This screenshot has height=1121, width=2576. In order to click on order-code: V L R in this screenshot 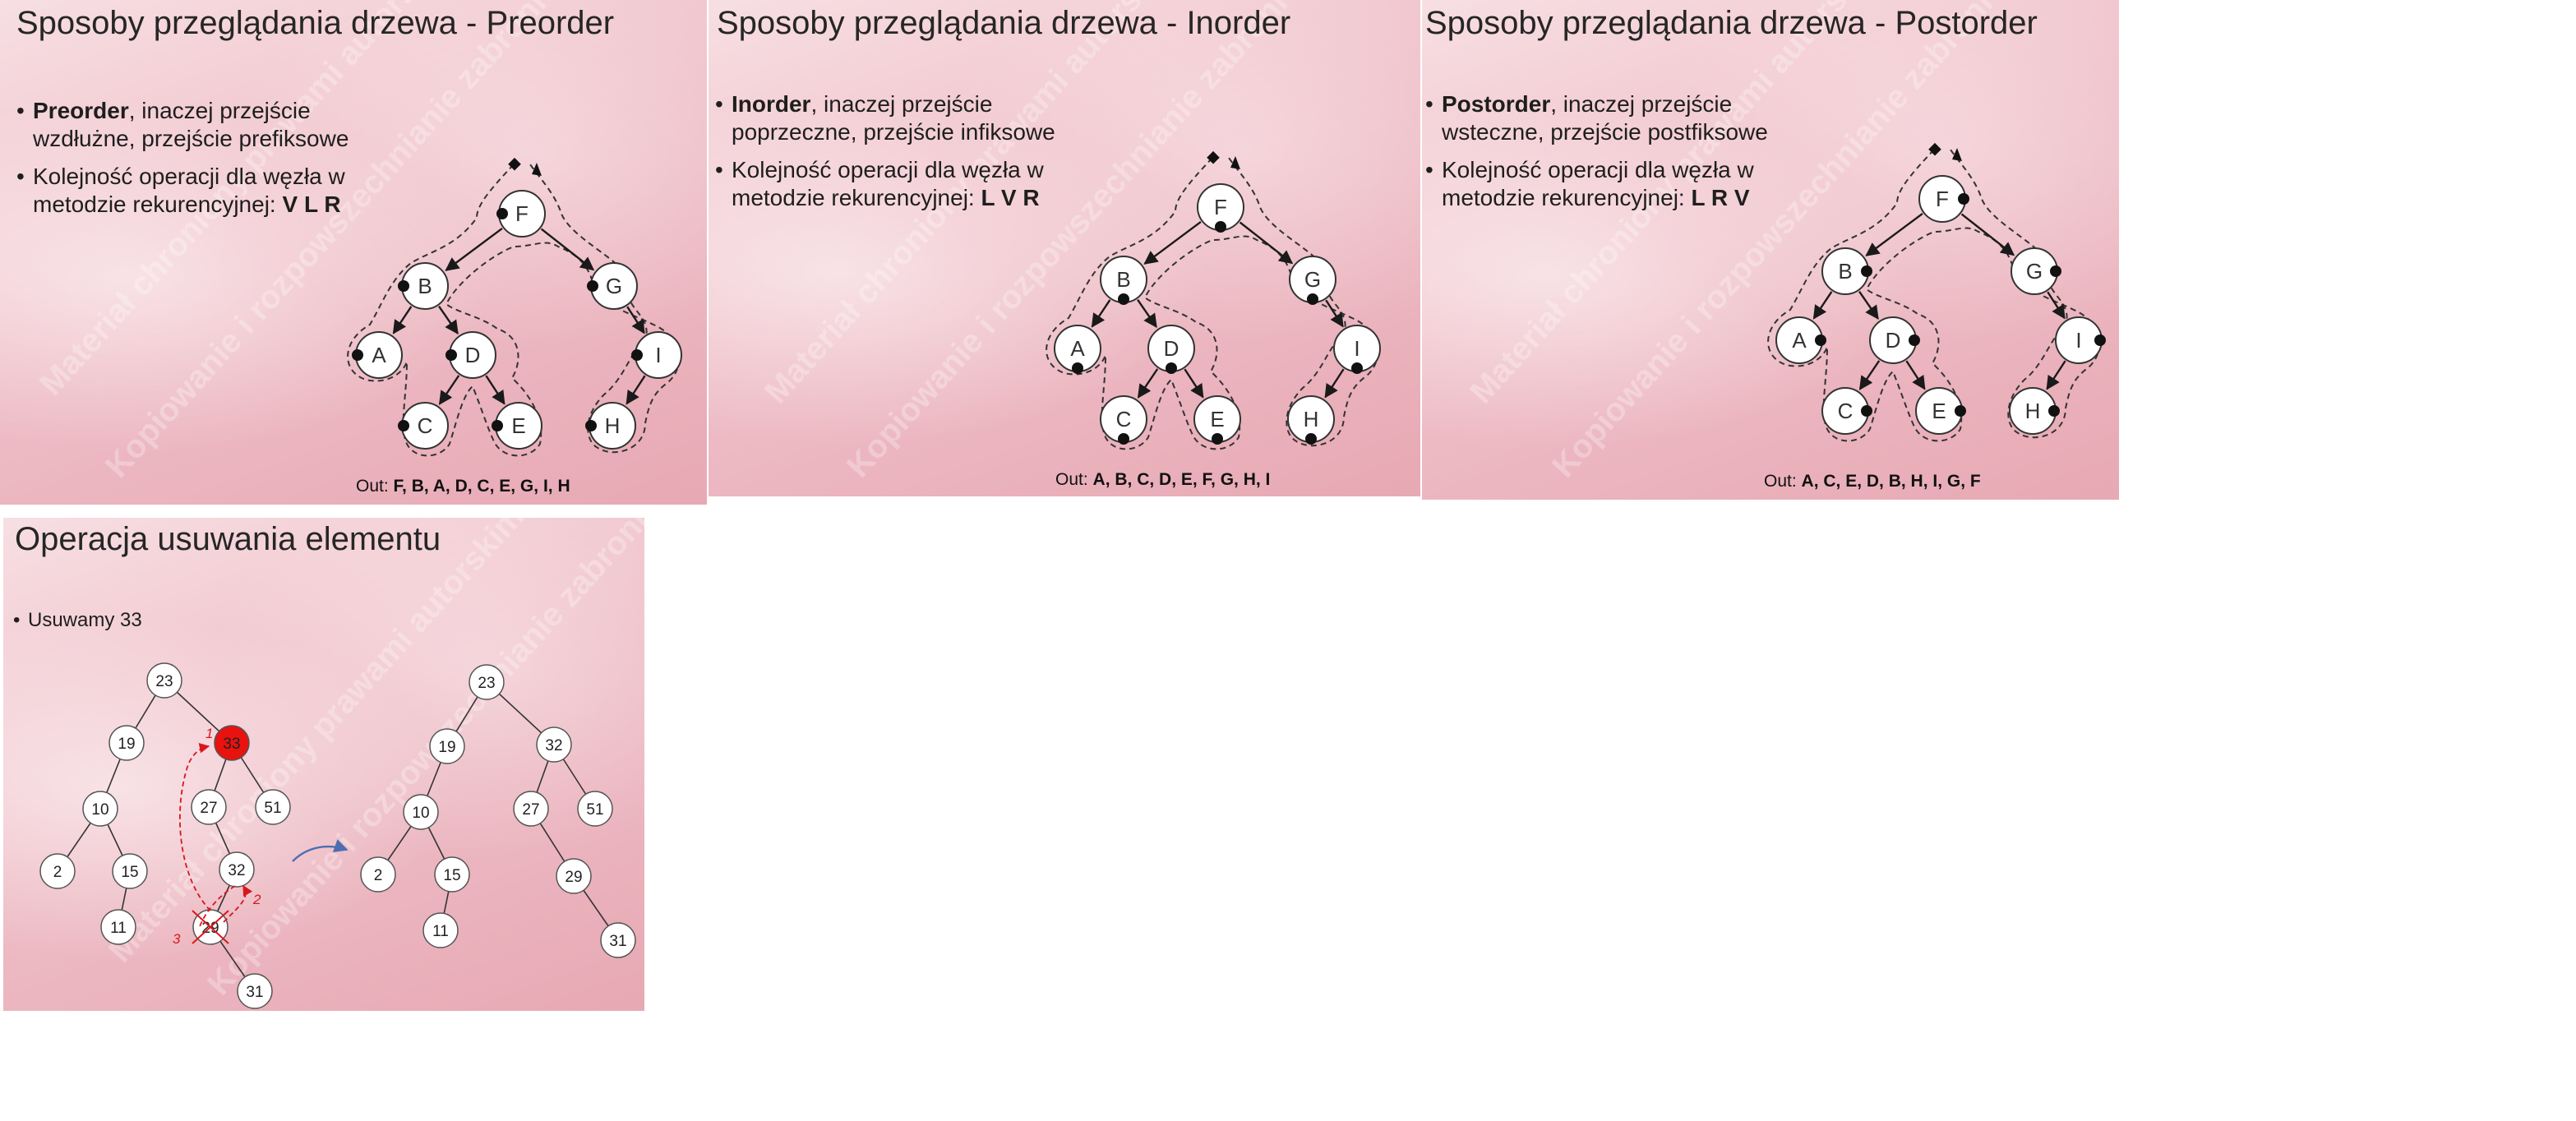, I will do `click(311, 204)`.